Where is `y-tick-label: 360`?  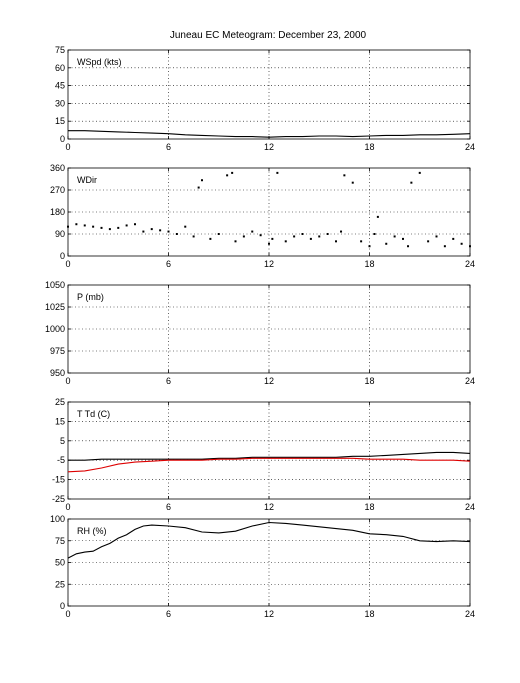
y-tick-label: 360 is located at coordinates (57, 168).